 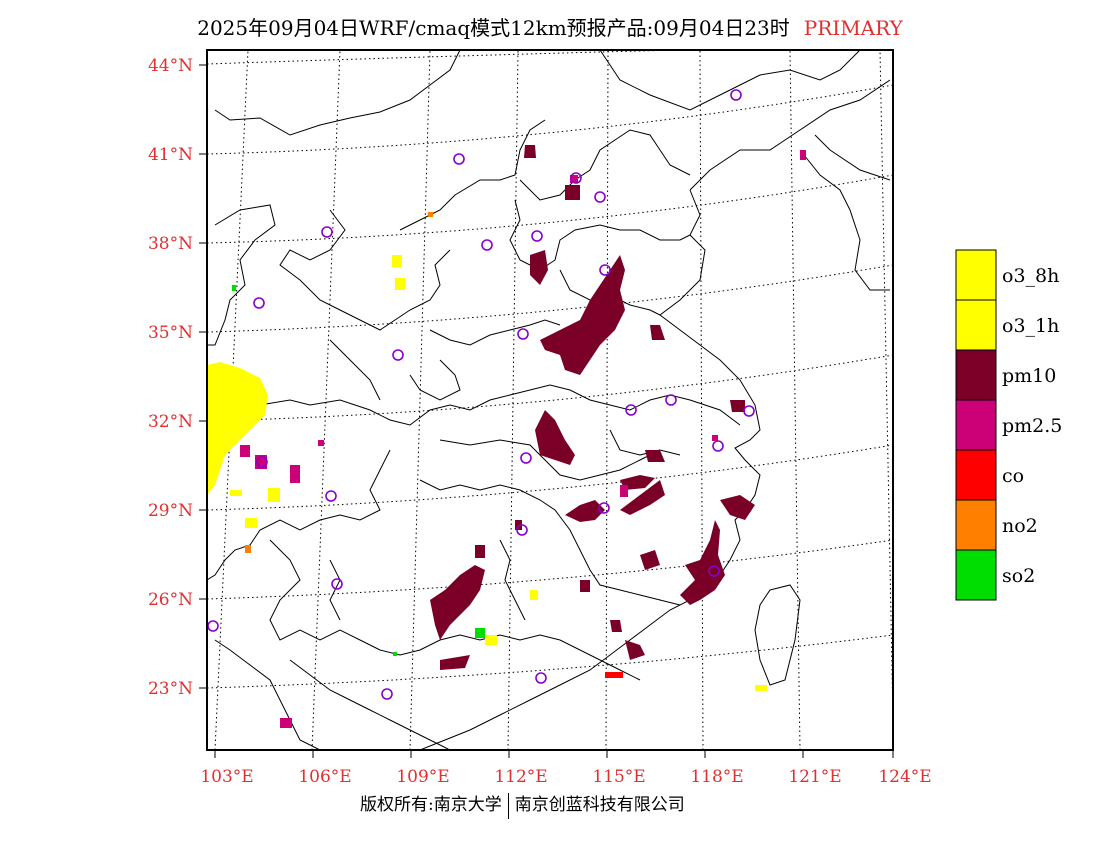 I want to click on title-main: 2025年09月04日WRF/cmaq模式12km预报产品:09月04日23时, so click(x=493, y=28).